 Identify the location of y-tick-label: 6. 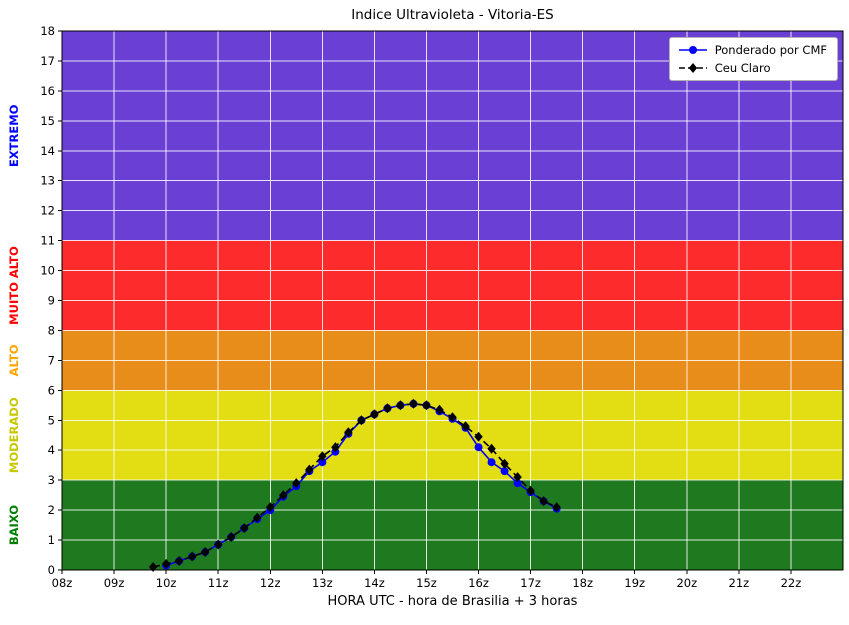
(51, 390).